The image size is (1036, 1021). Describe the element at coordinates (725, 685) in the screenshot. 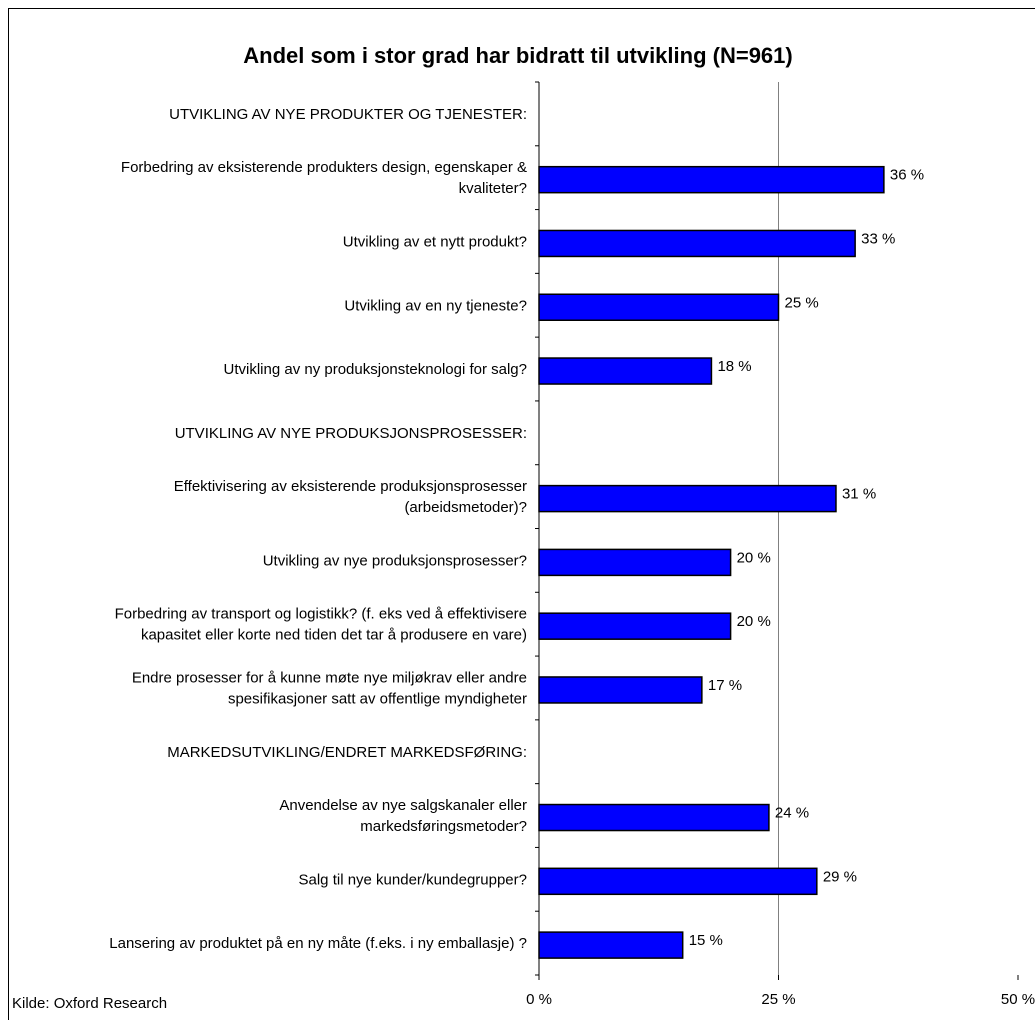

I see `value-label: 17 %` at that location.